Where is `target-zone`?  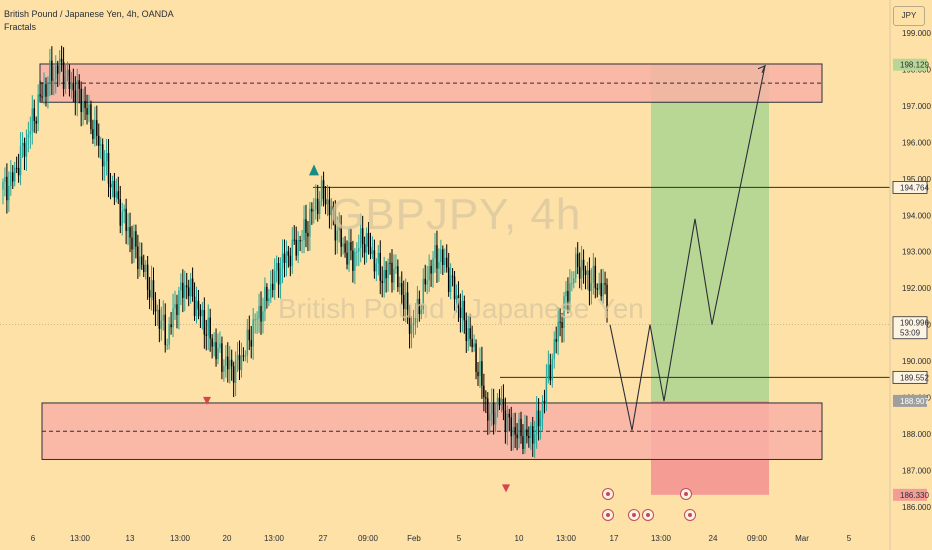 target-zone is located at coordinates (710, 232).